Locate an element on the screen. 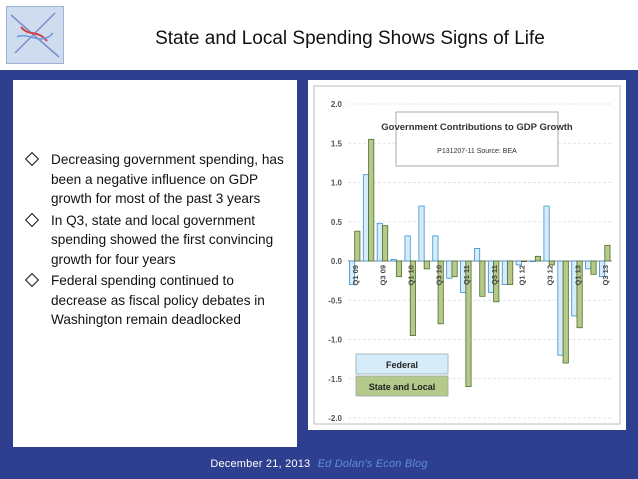 This screenshot has width=638, height=479. y-tick-label: 1.5 is located at coordinates (337, 143).